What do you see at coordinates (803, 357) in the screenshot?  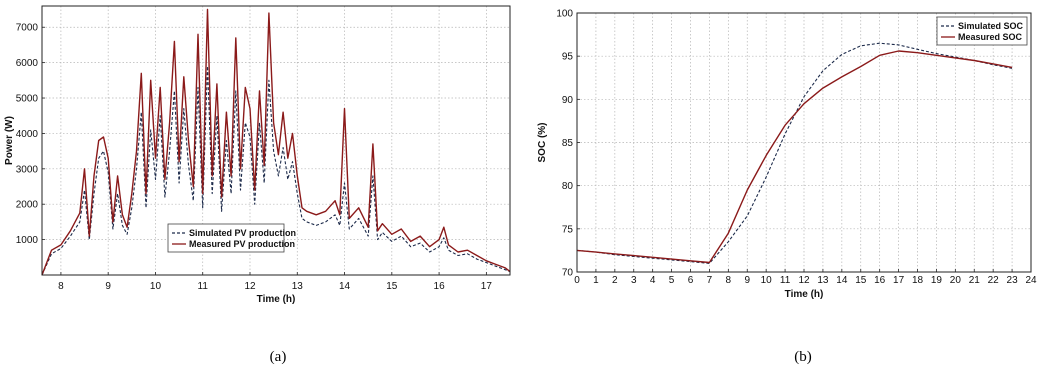 I see `caption-b: (b)` at bounding box center [803, 357].